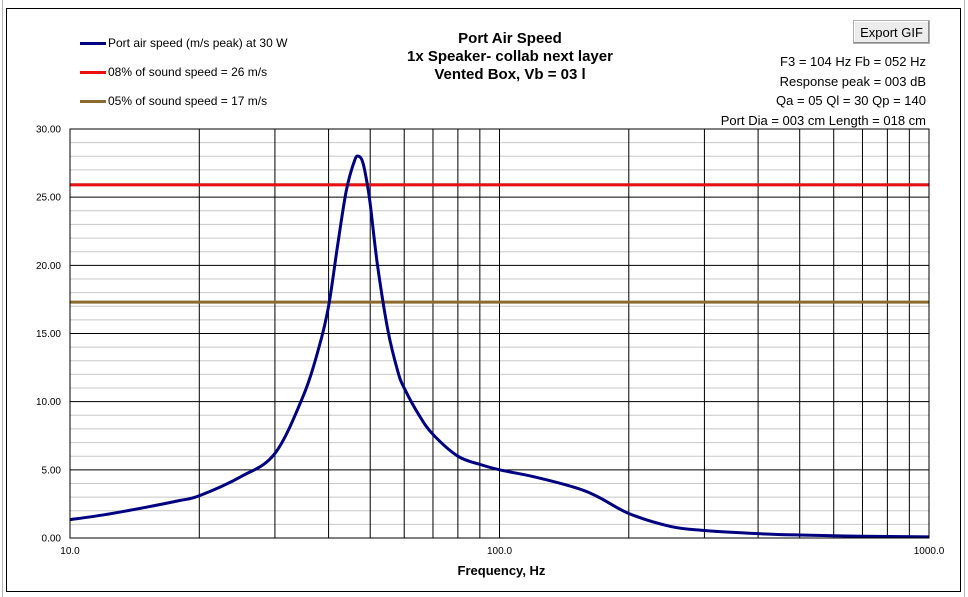  What do you see at coordinates (93, 72) in the screenshot?
I see `legend-swatch-limit-high` at bounding box center [93, 72].